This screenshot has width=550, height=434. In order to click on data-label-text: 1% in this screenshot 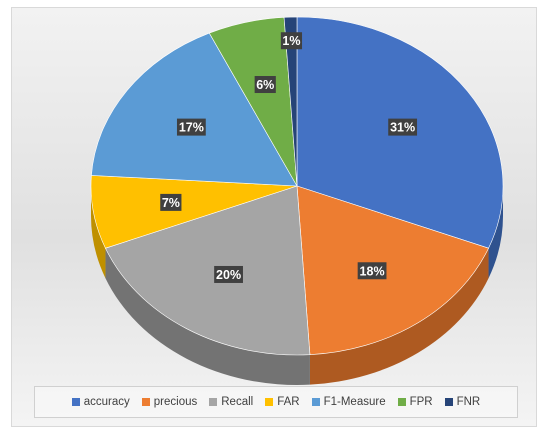, I will do `click(291, 41)`.